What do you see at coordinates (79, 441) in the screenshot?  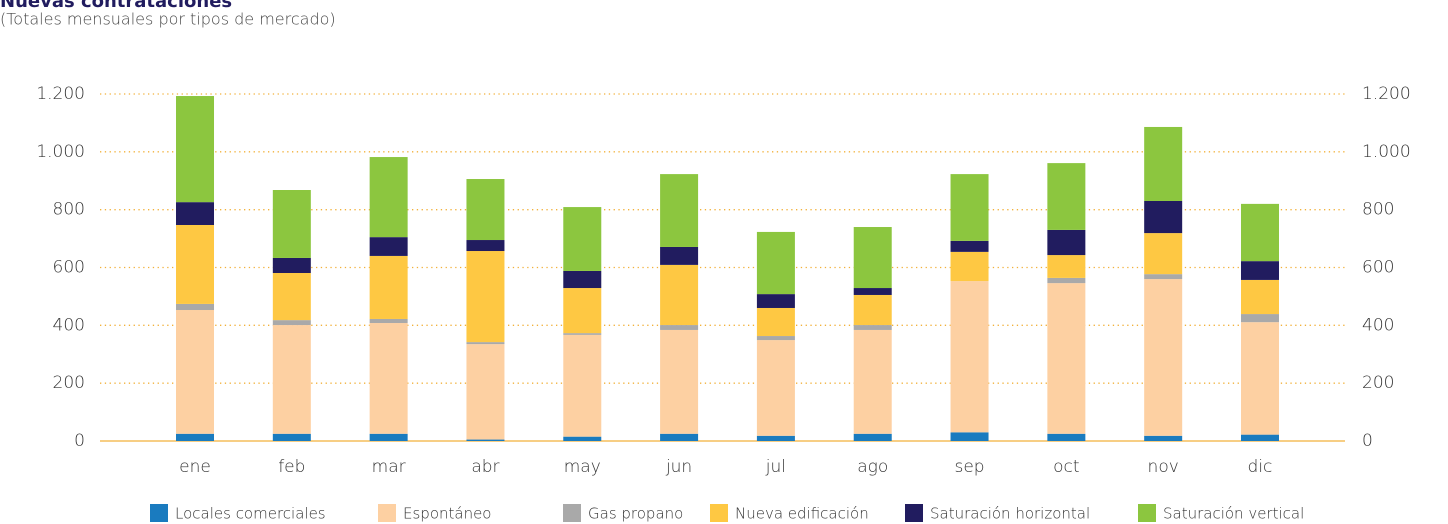 I see `y-tick-label: 0` at bounding box center [79, 441].